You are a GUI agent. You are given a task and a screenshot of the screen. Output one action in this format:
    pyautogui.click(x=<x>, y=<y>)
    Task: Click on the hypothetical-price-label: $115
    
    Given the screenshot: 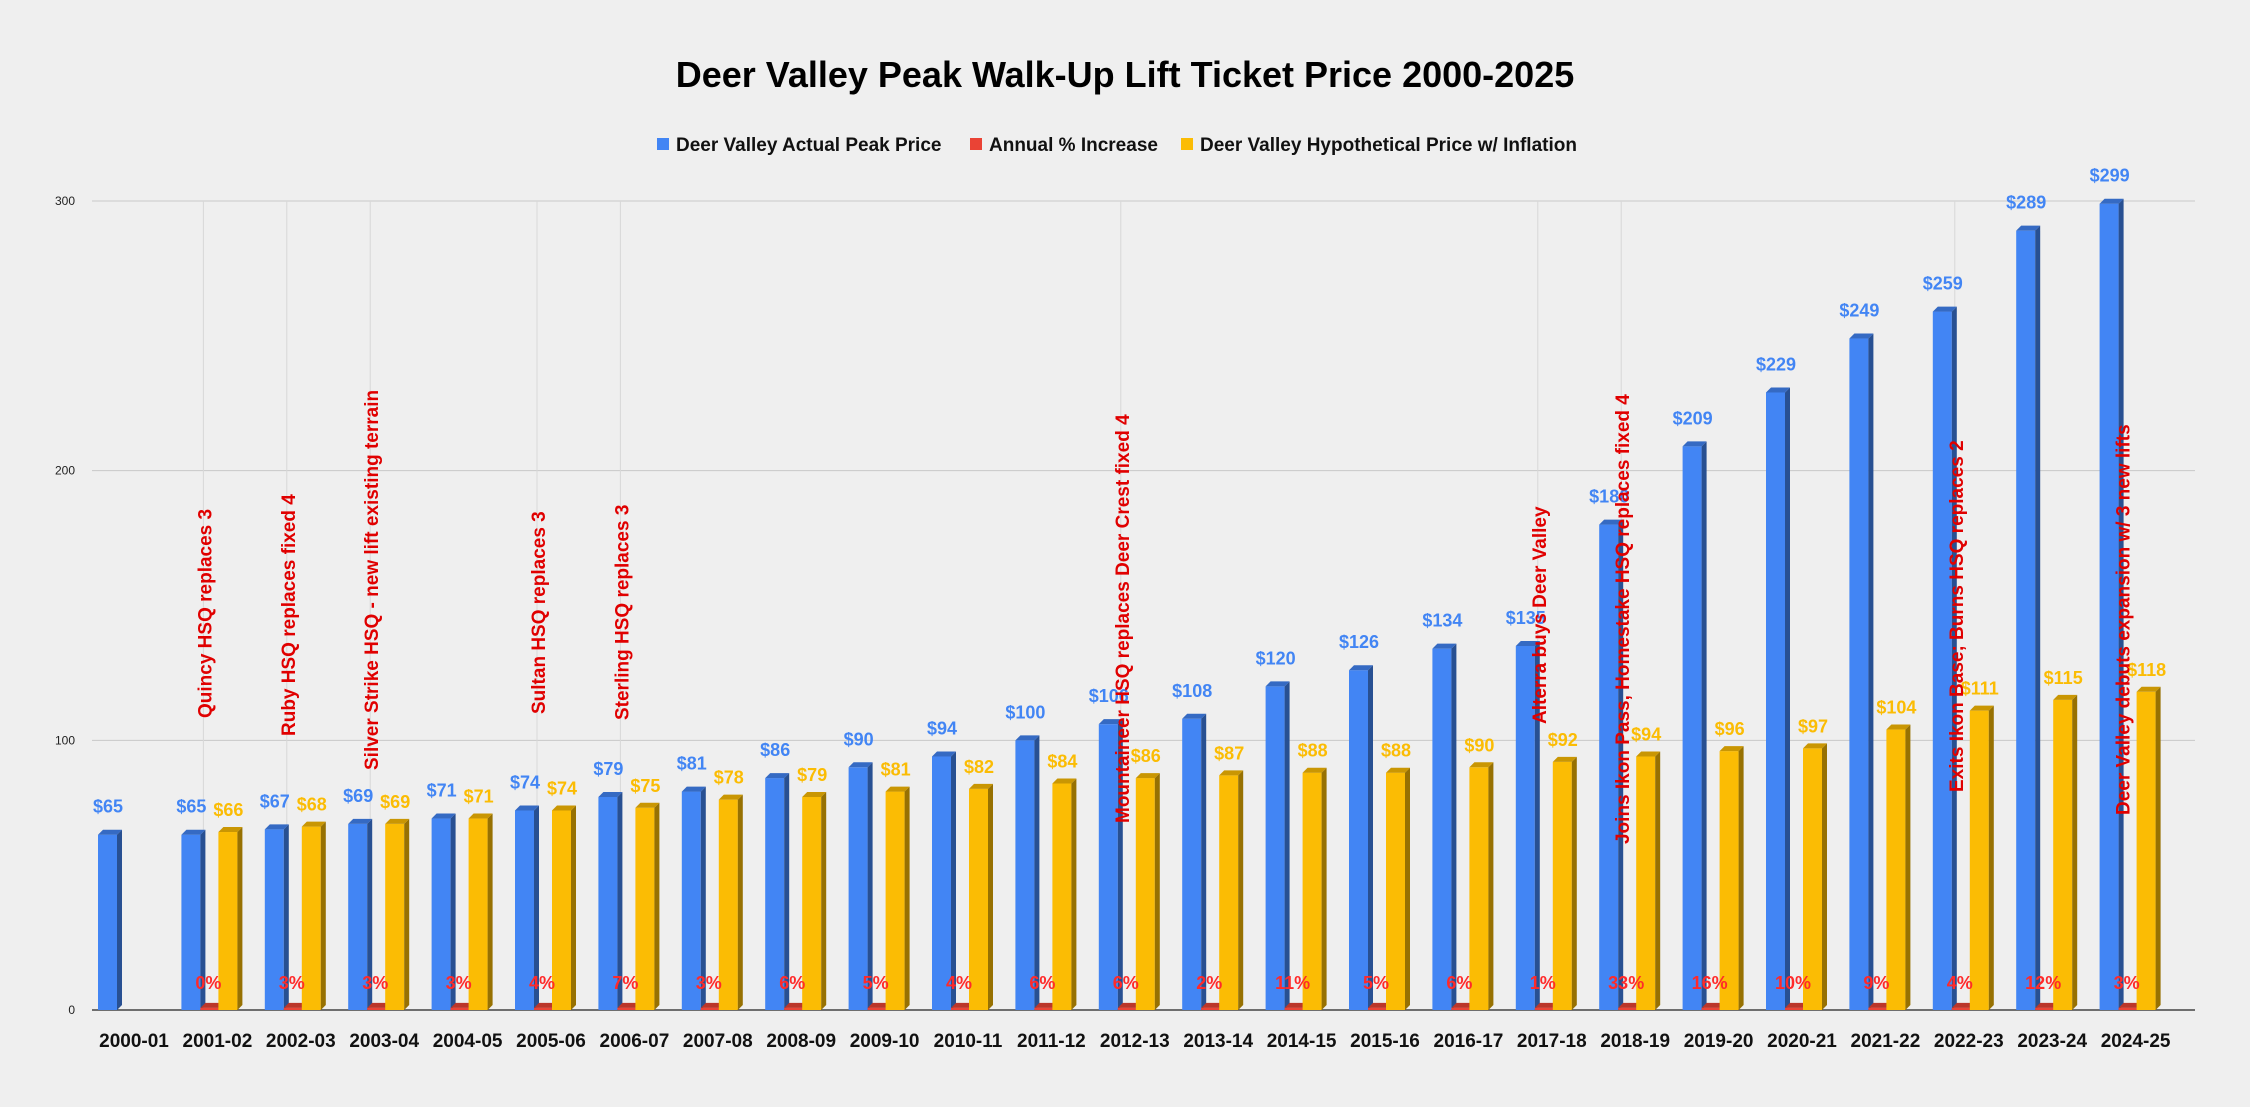 What is the action you would take?
    pyautogui.click(x=2063, y=678)
    